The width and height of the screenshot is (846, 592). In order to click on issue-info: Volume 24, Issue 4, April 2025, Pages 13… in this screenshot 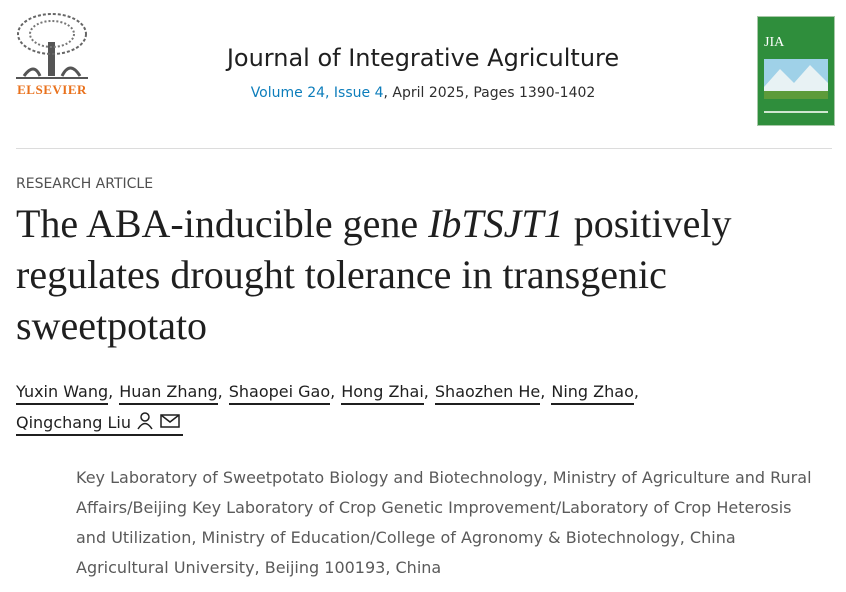, I will do `click(423, 93)`.